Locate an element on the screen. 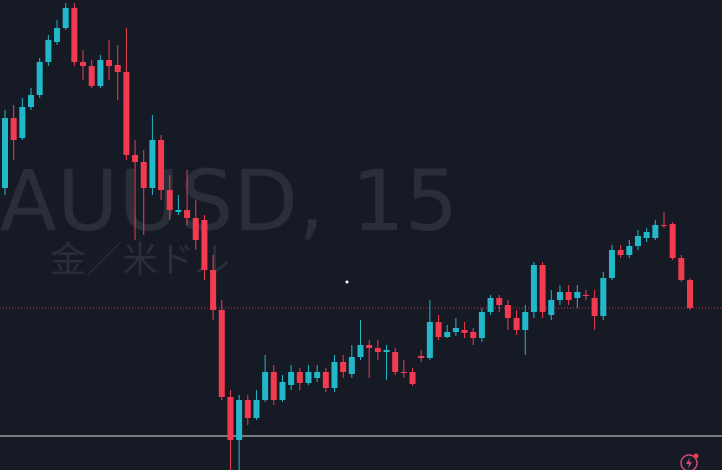 This screenshot has width=722, height=470. cursor-dot is located at coordinates (347, 282).